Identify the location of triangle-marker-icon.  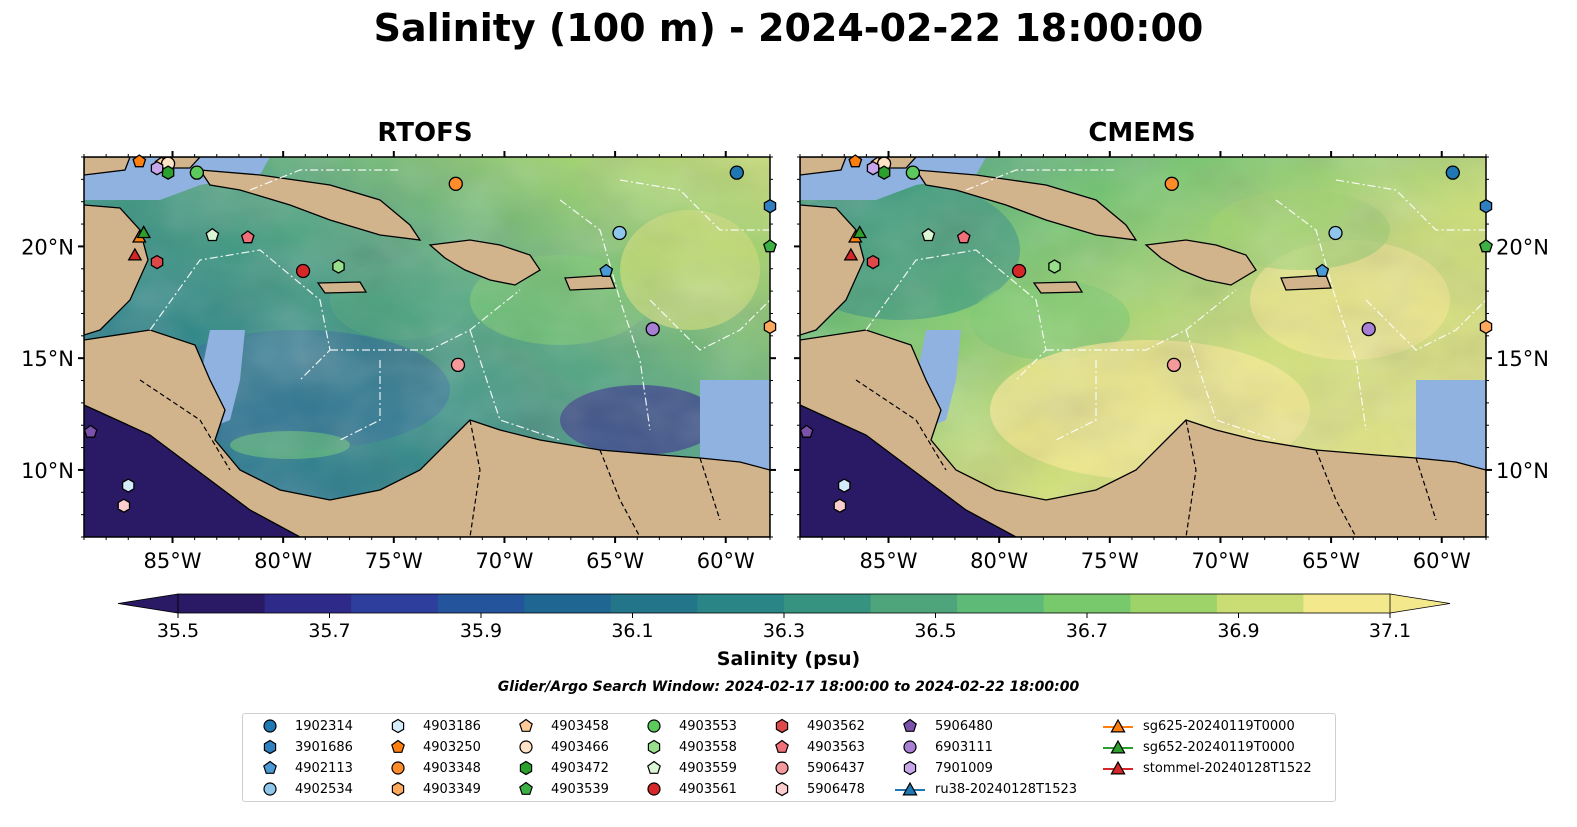
(1118, 725).